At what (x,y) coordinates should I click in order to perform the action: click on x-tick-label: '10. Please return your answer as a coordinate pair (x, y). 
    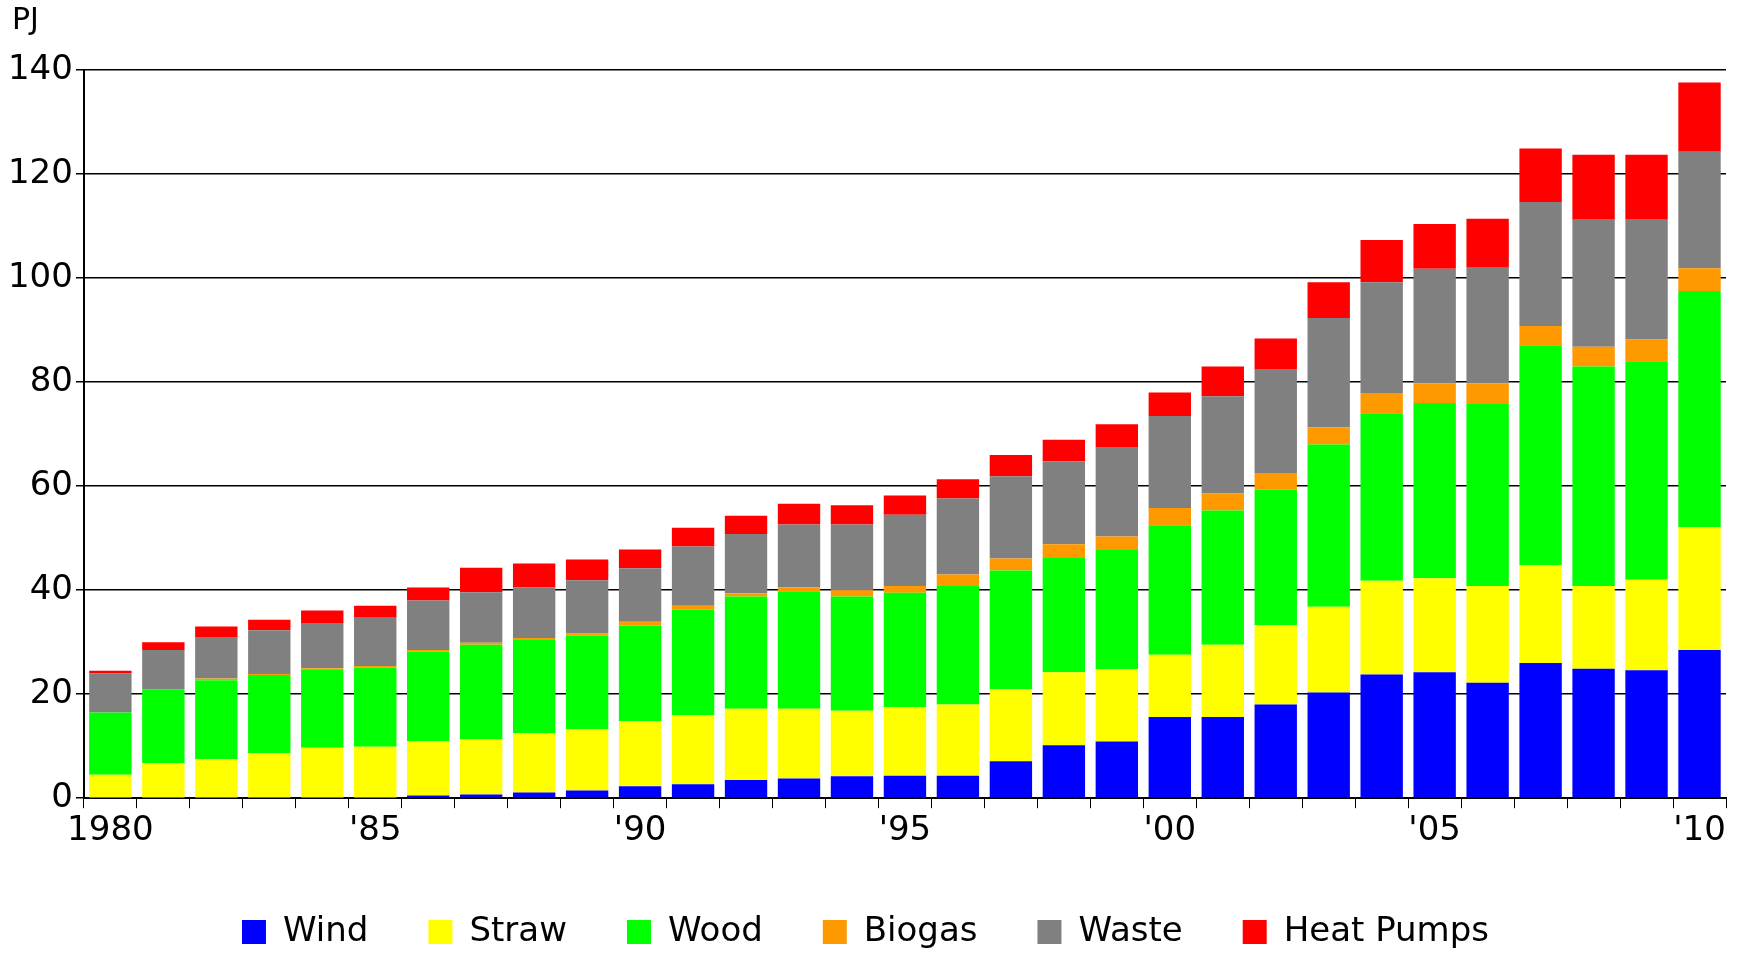
    Looking at the image, I should click on (1699, 828).